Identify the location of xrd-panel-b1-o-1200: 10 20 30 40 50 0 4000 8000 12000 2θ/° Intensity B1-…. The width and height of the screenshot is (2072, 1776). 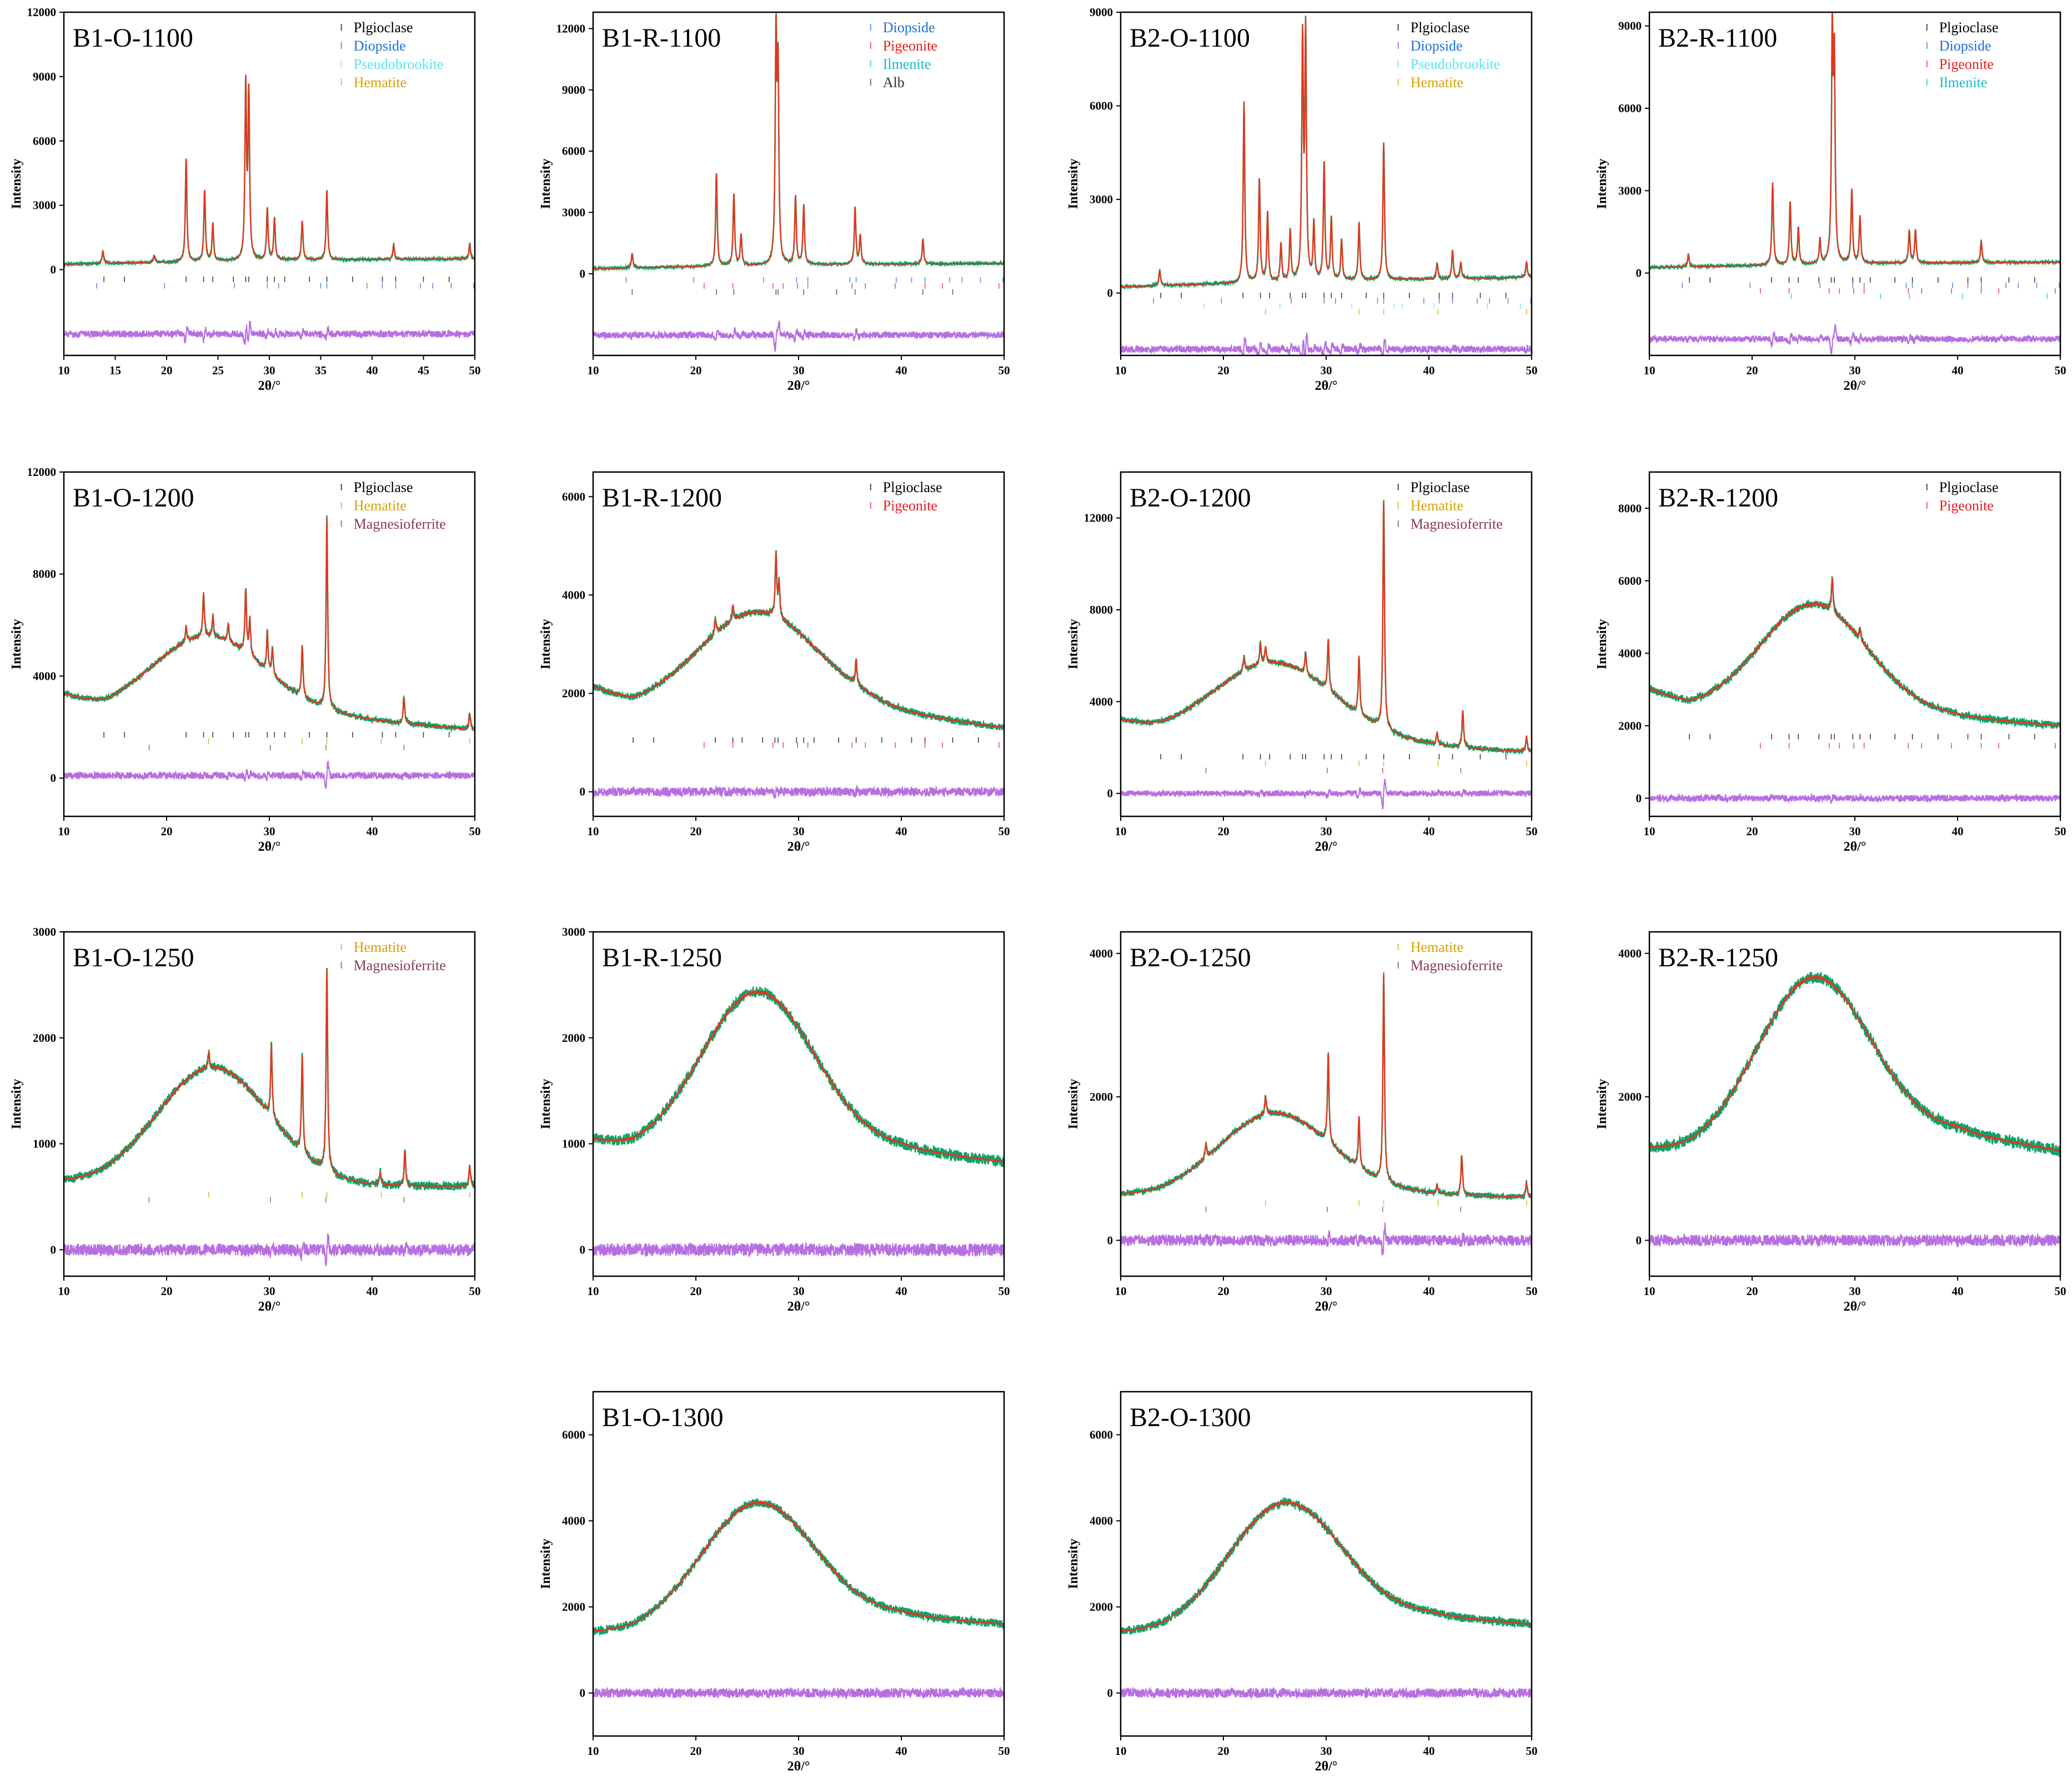
(245, 659).